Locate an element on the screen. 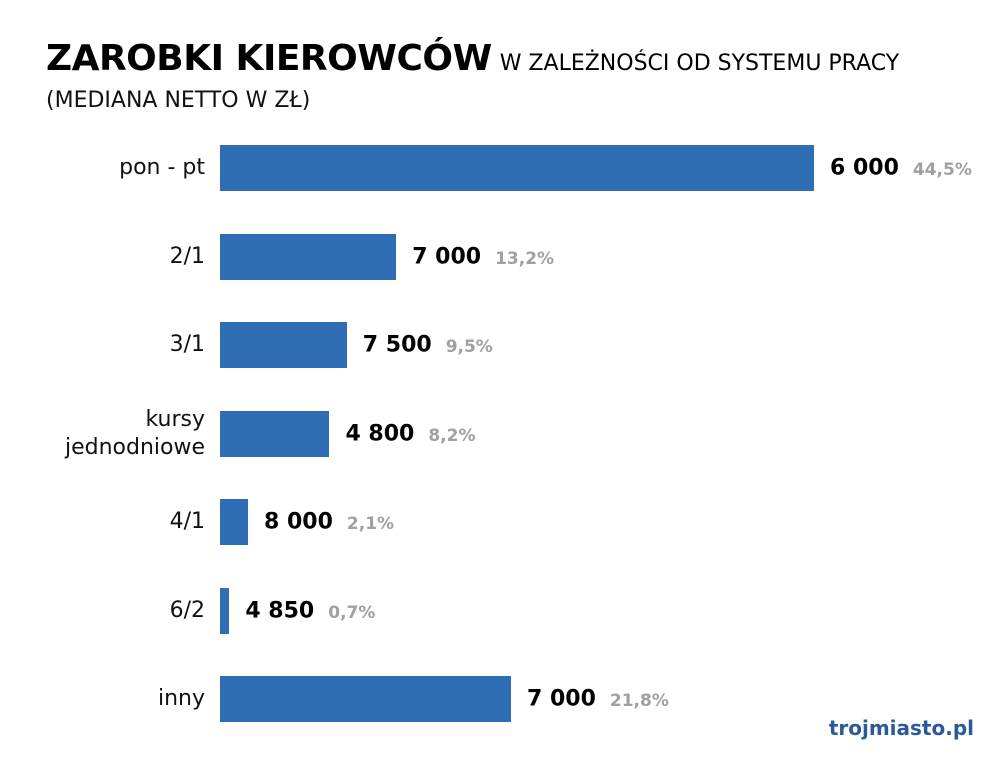  value-label: 44,5% is located at coordinates (942, 170).